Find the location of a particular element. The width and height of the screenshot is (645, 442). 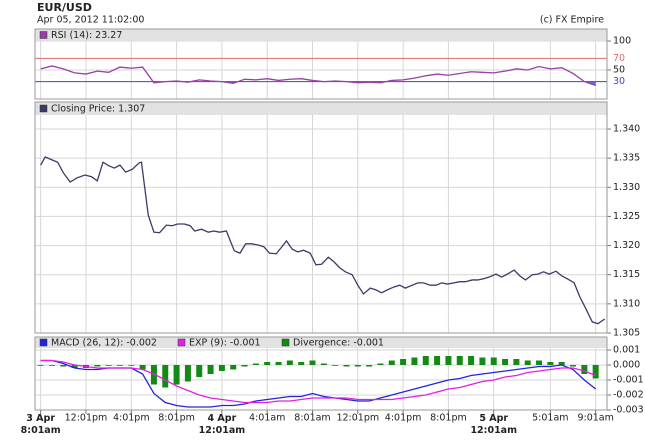

x-tick-label: 8:01am is located at coordinates (312, 418).